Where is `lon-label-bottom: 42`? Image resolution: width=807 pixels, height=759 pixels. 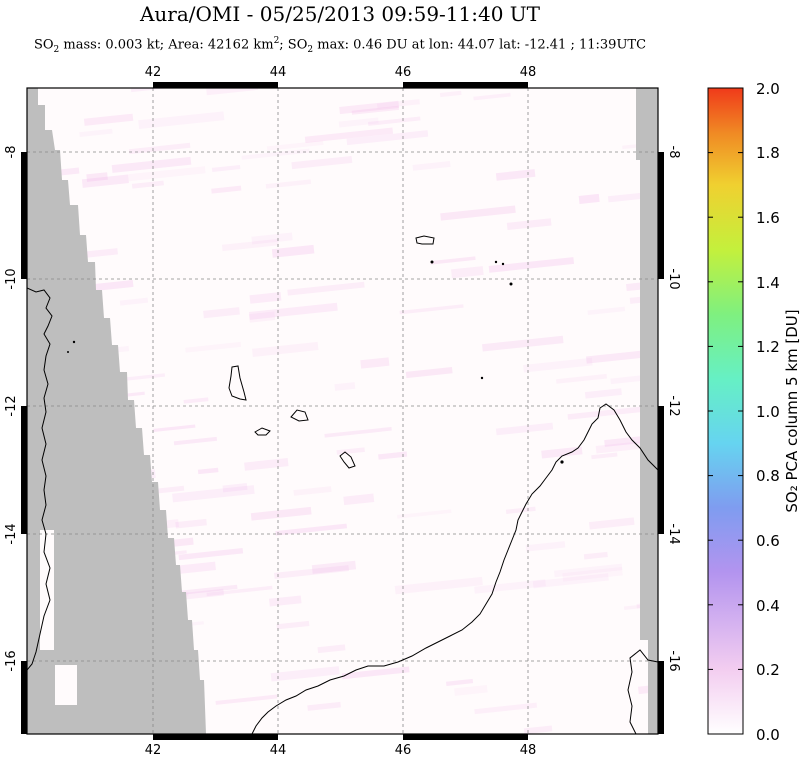
lon-label-bottom: 42 is located at coordinates (153, 750).